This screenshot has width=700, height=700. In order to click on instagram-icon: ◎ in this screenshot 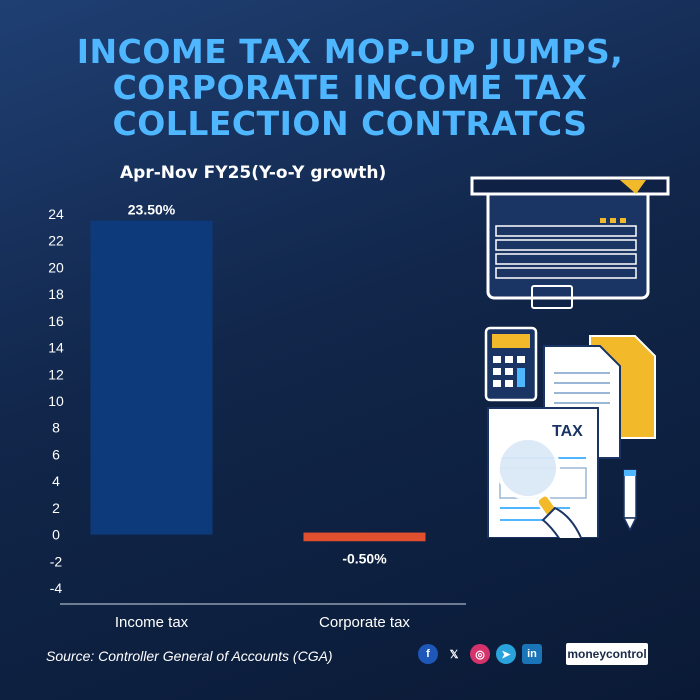, I will do `click(480, 654)`.